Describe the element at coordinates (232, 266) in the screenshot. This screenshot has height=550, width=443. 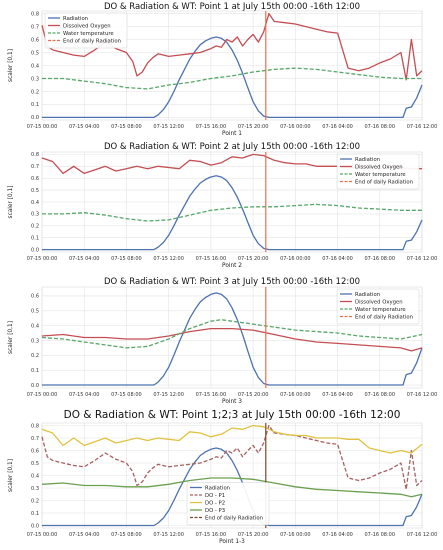
I see `x-axis-label: Point 2` at that location.